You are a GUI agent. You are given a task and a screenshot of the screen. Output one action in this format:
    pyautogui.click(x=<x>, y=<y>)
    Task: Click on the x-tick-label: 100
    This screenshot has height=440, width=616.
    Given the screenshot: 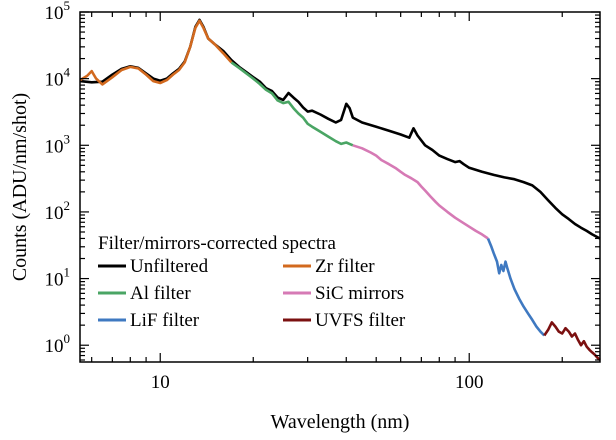 What is the action you would take?
    pyautogui.click(x=469, y=382)
    